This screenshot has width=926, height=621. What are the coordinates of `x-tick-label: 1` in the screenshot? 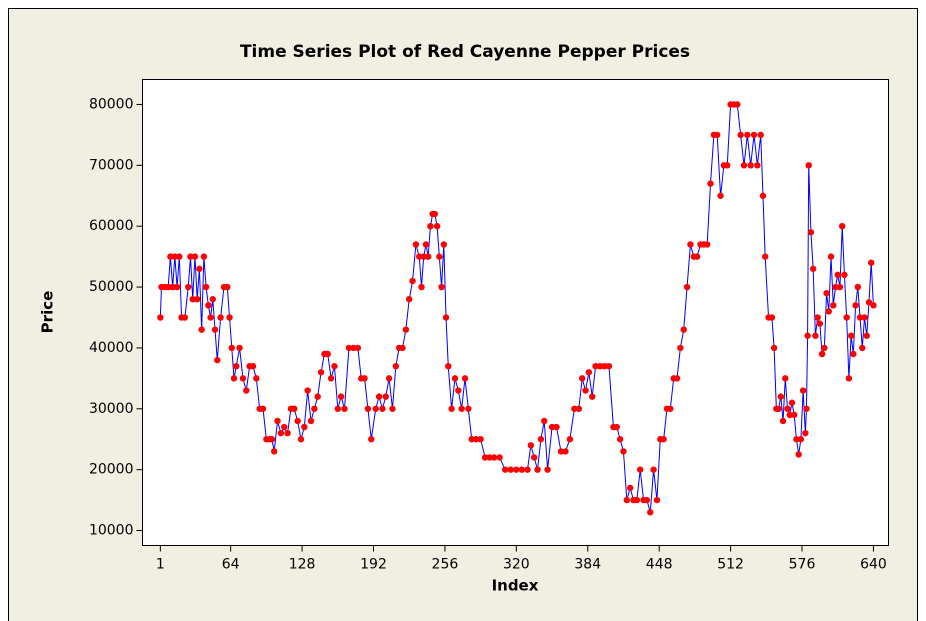 It's located at (160, 565).